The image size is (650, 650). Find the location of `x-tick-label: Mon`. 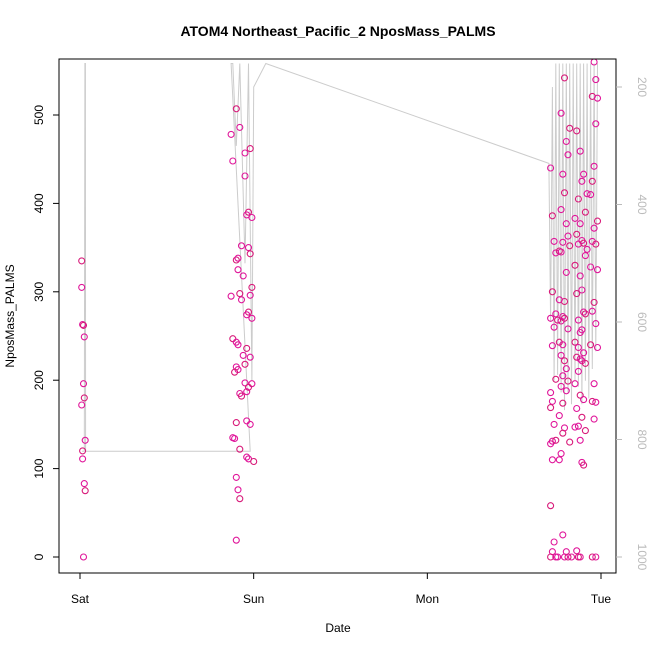

x-tick-label: Mon is located at coordinates (427, 599).